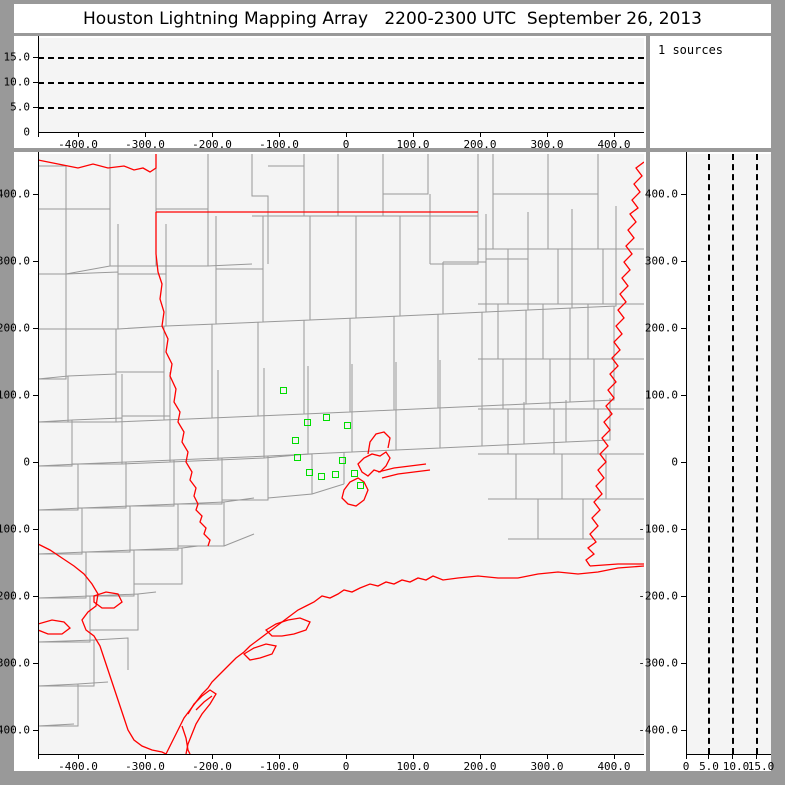  What do you see at coordinates (684, 730) in the screenshot?
I see `eh-y-tick--400` at bounding box center [684, 730].